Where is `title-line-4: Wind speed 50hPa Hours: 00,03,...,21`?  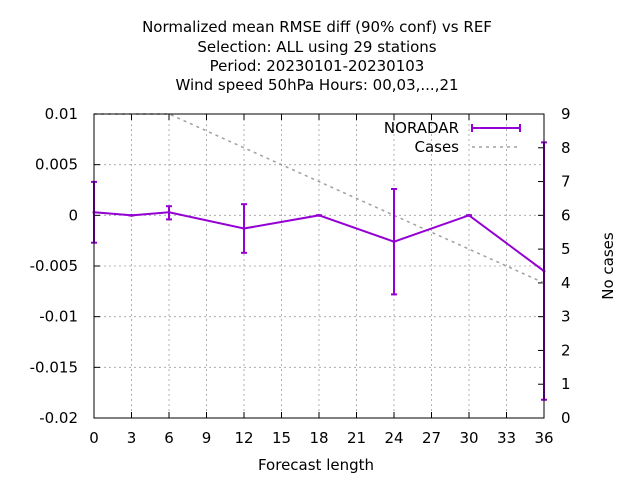 title-line-4: Wind speed 50hPa Hours: 00,03,...,21 is located at coordinates (316, 85).